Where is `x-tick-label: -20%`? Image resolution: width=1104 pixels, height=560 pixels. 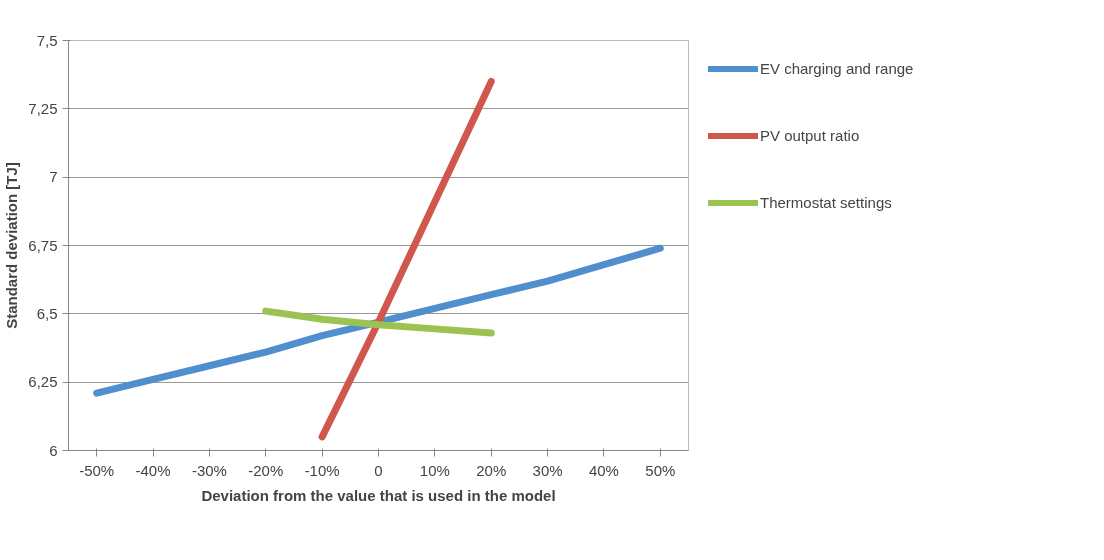 x-tick-label: -20% is located at coordinates (266, 470).